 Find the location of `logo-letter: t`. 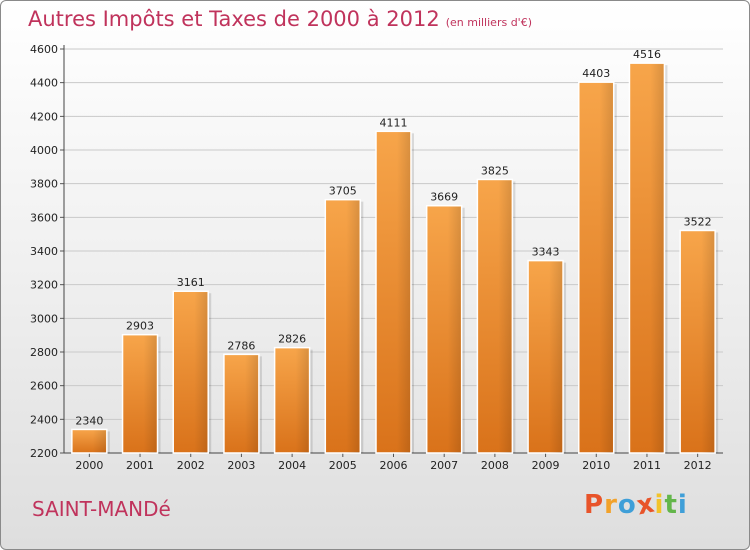

logo-letter: t is located at coordinates (671, 505).